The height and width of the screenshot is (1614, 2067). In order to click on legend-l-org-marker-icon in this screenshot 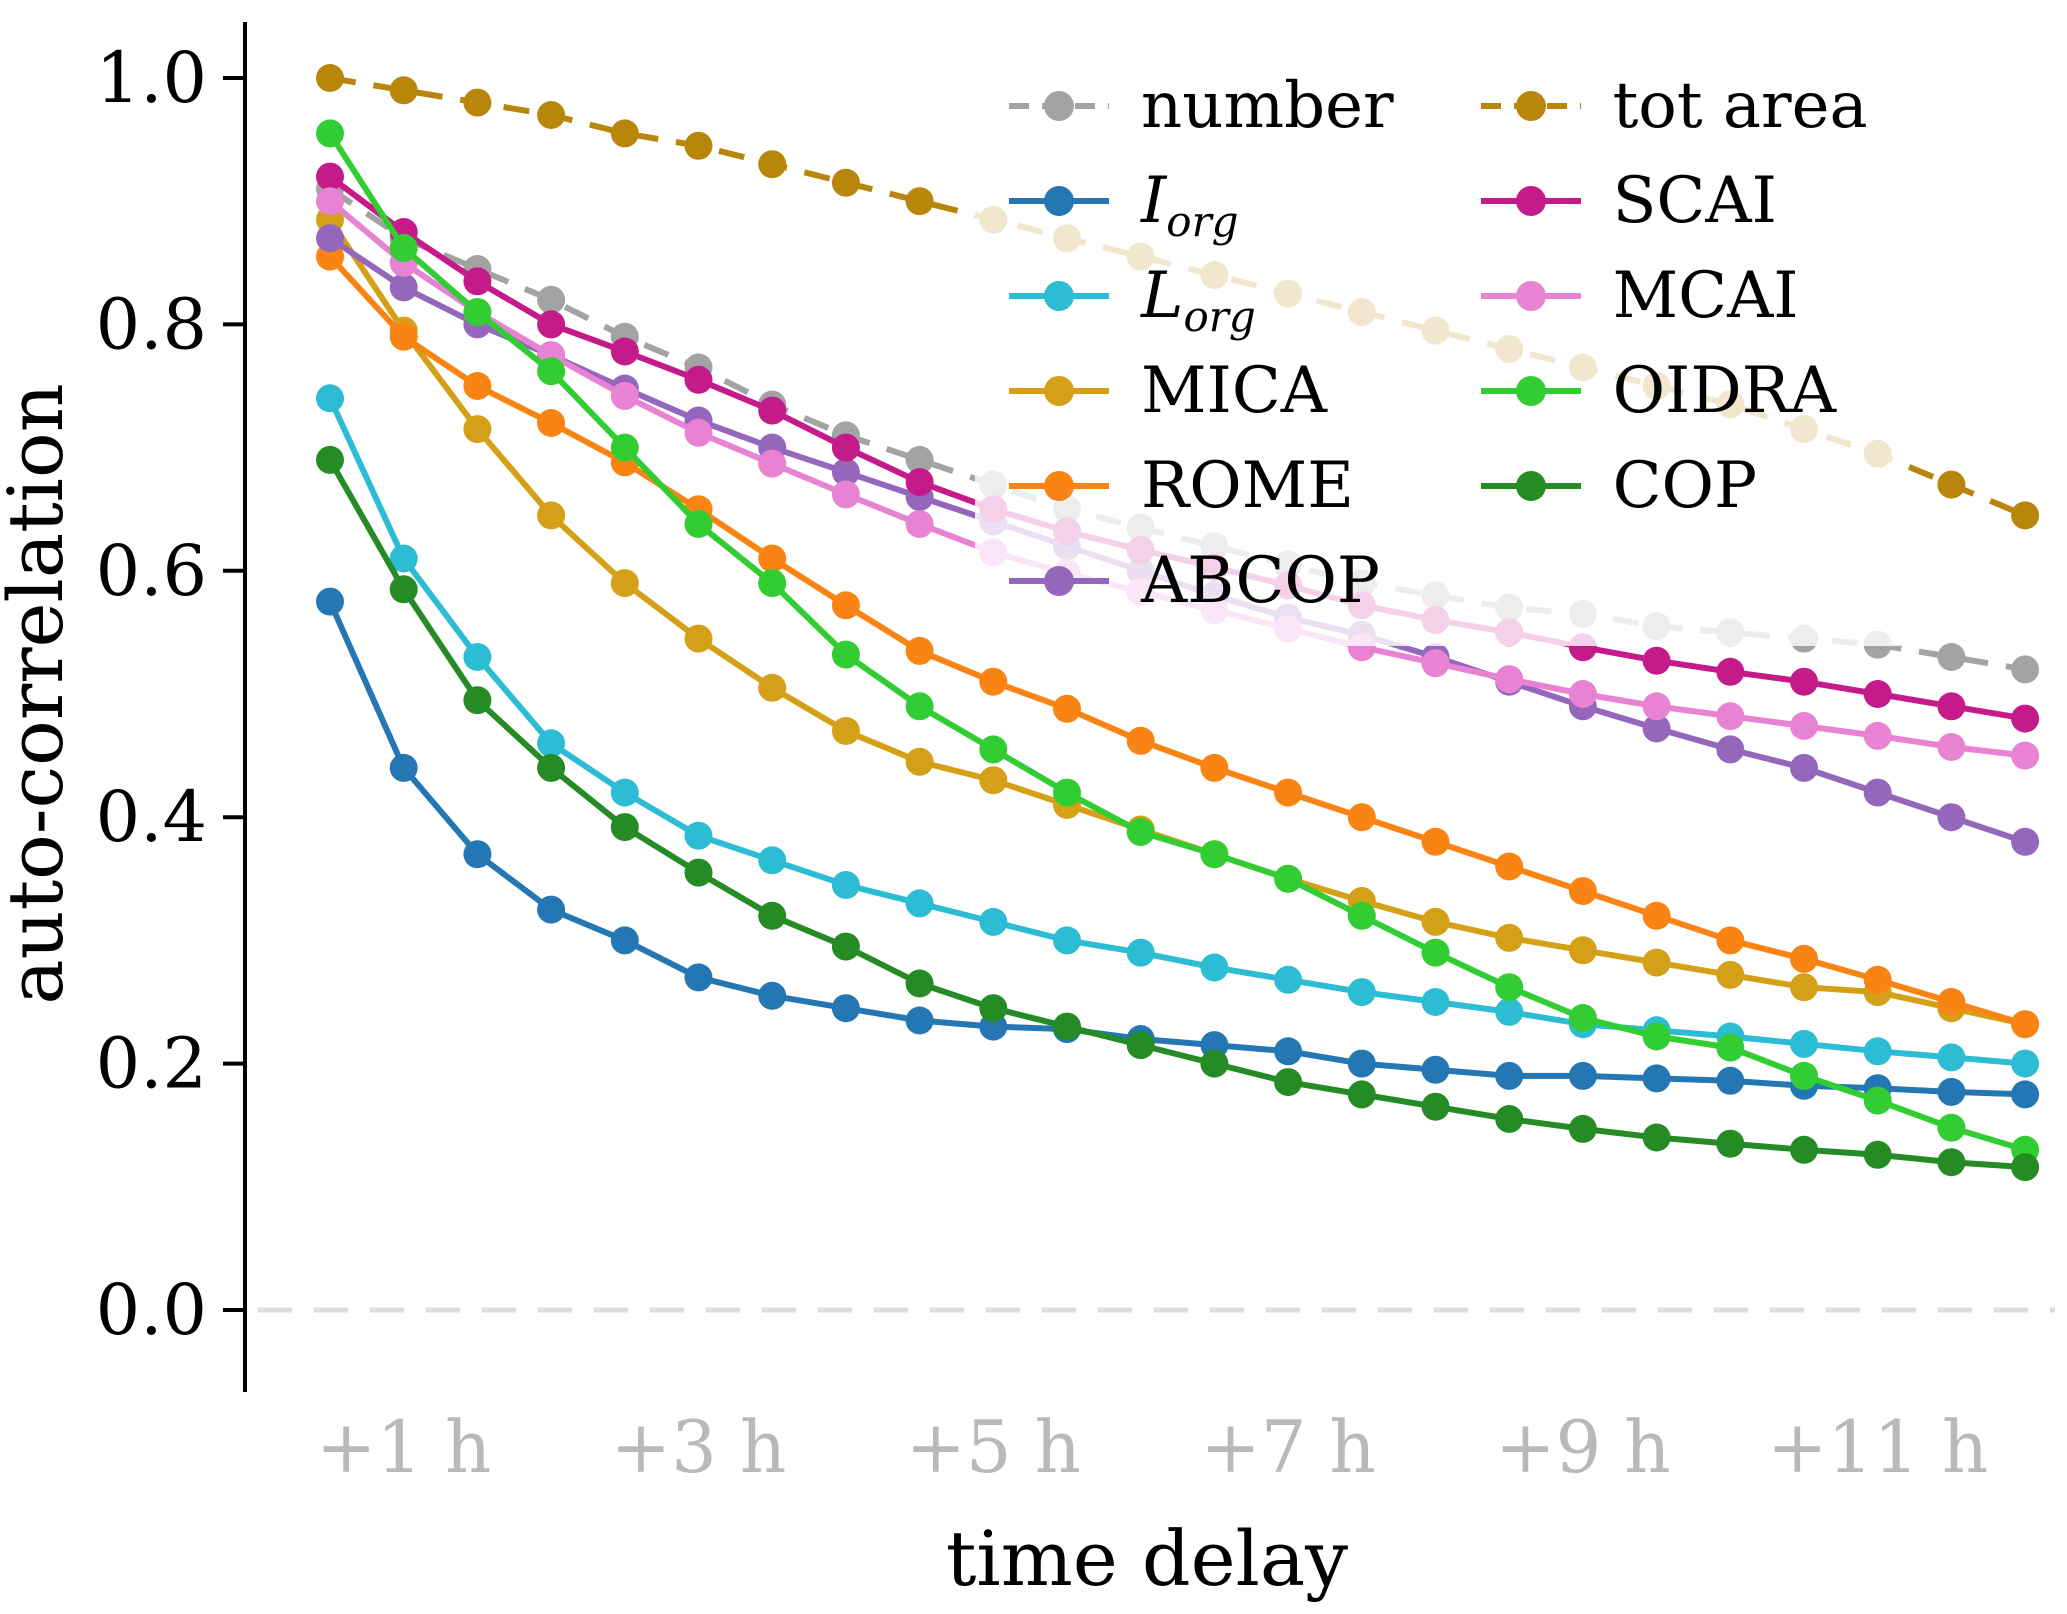, I will do `click(1059, 295)`.